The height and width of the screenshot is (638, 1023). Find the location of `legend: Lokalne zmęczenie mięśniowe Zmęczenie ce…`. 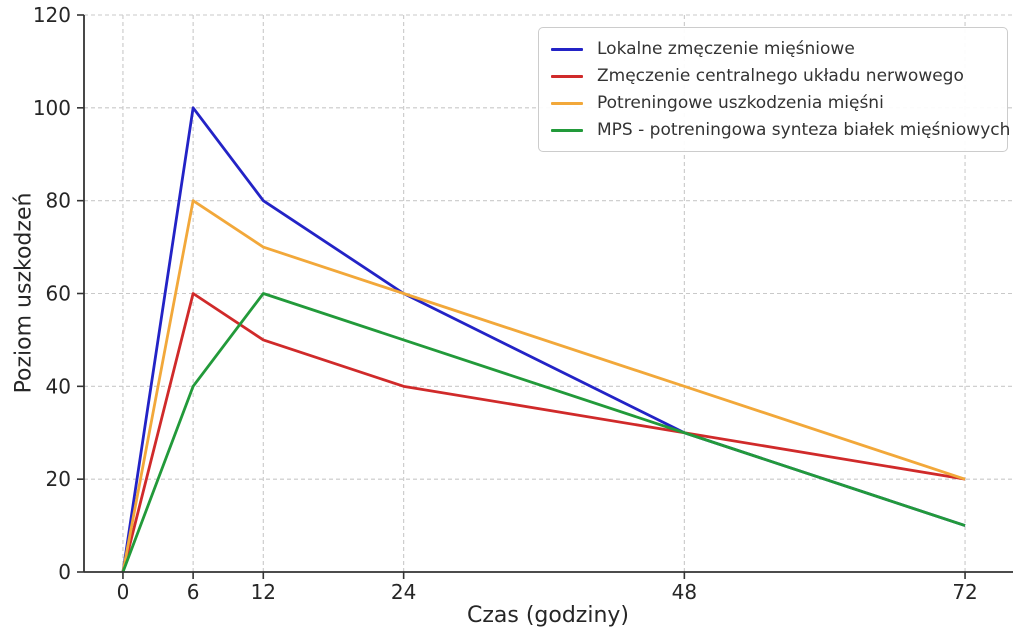

legend: Lokalne zmęczenie mięśniowe Zmęczenie ce… is located at coordinates (774, 89).